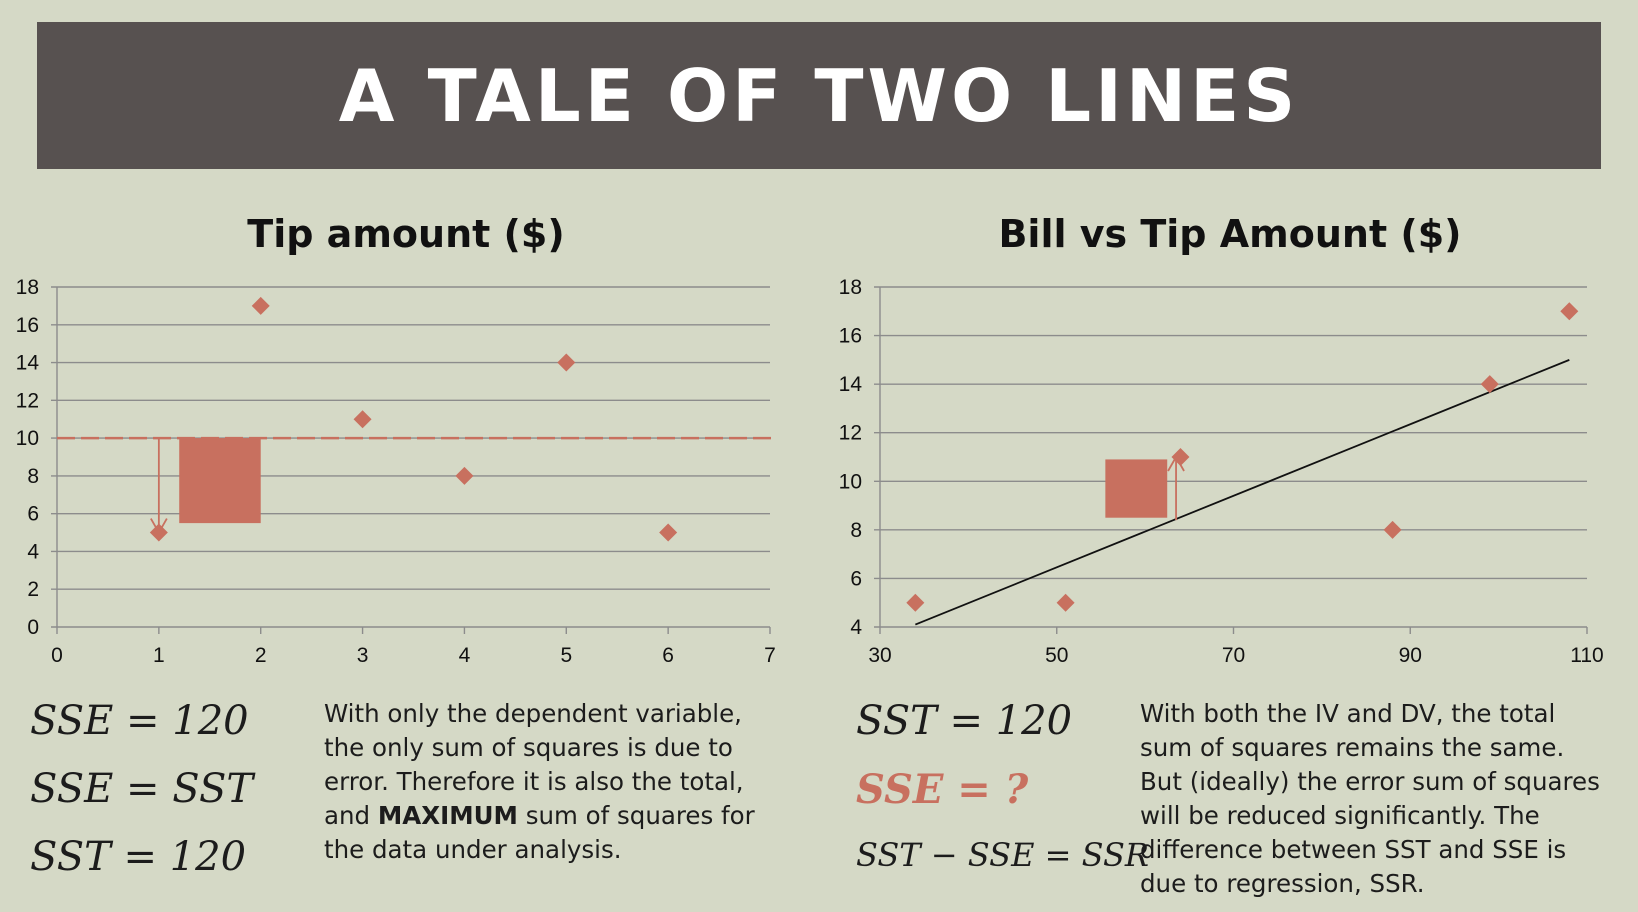 This screenshot has height=912, width=1638. Describe the element at coordinates (28, 363) in the screenshot. I see `left-chart-ytick-label: 14` at that location.